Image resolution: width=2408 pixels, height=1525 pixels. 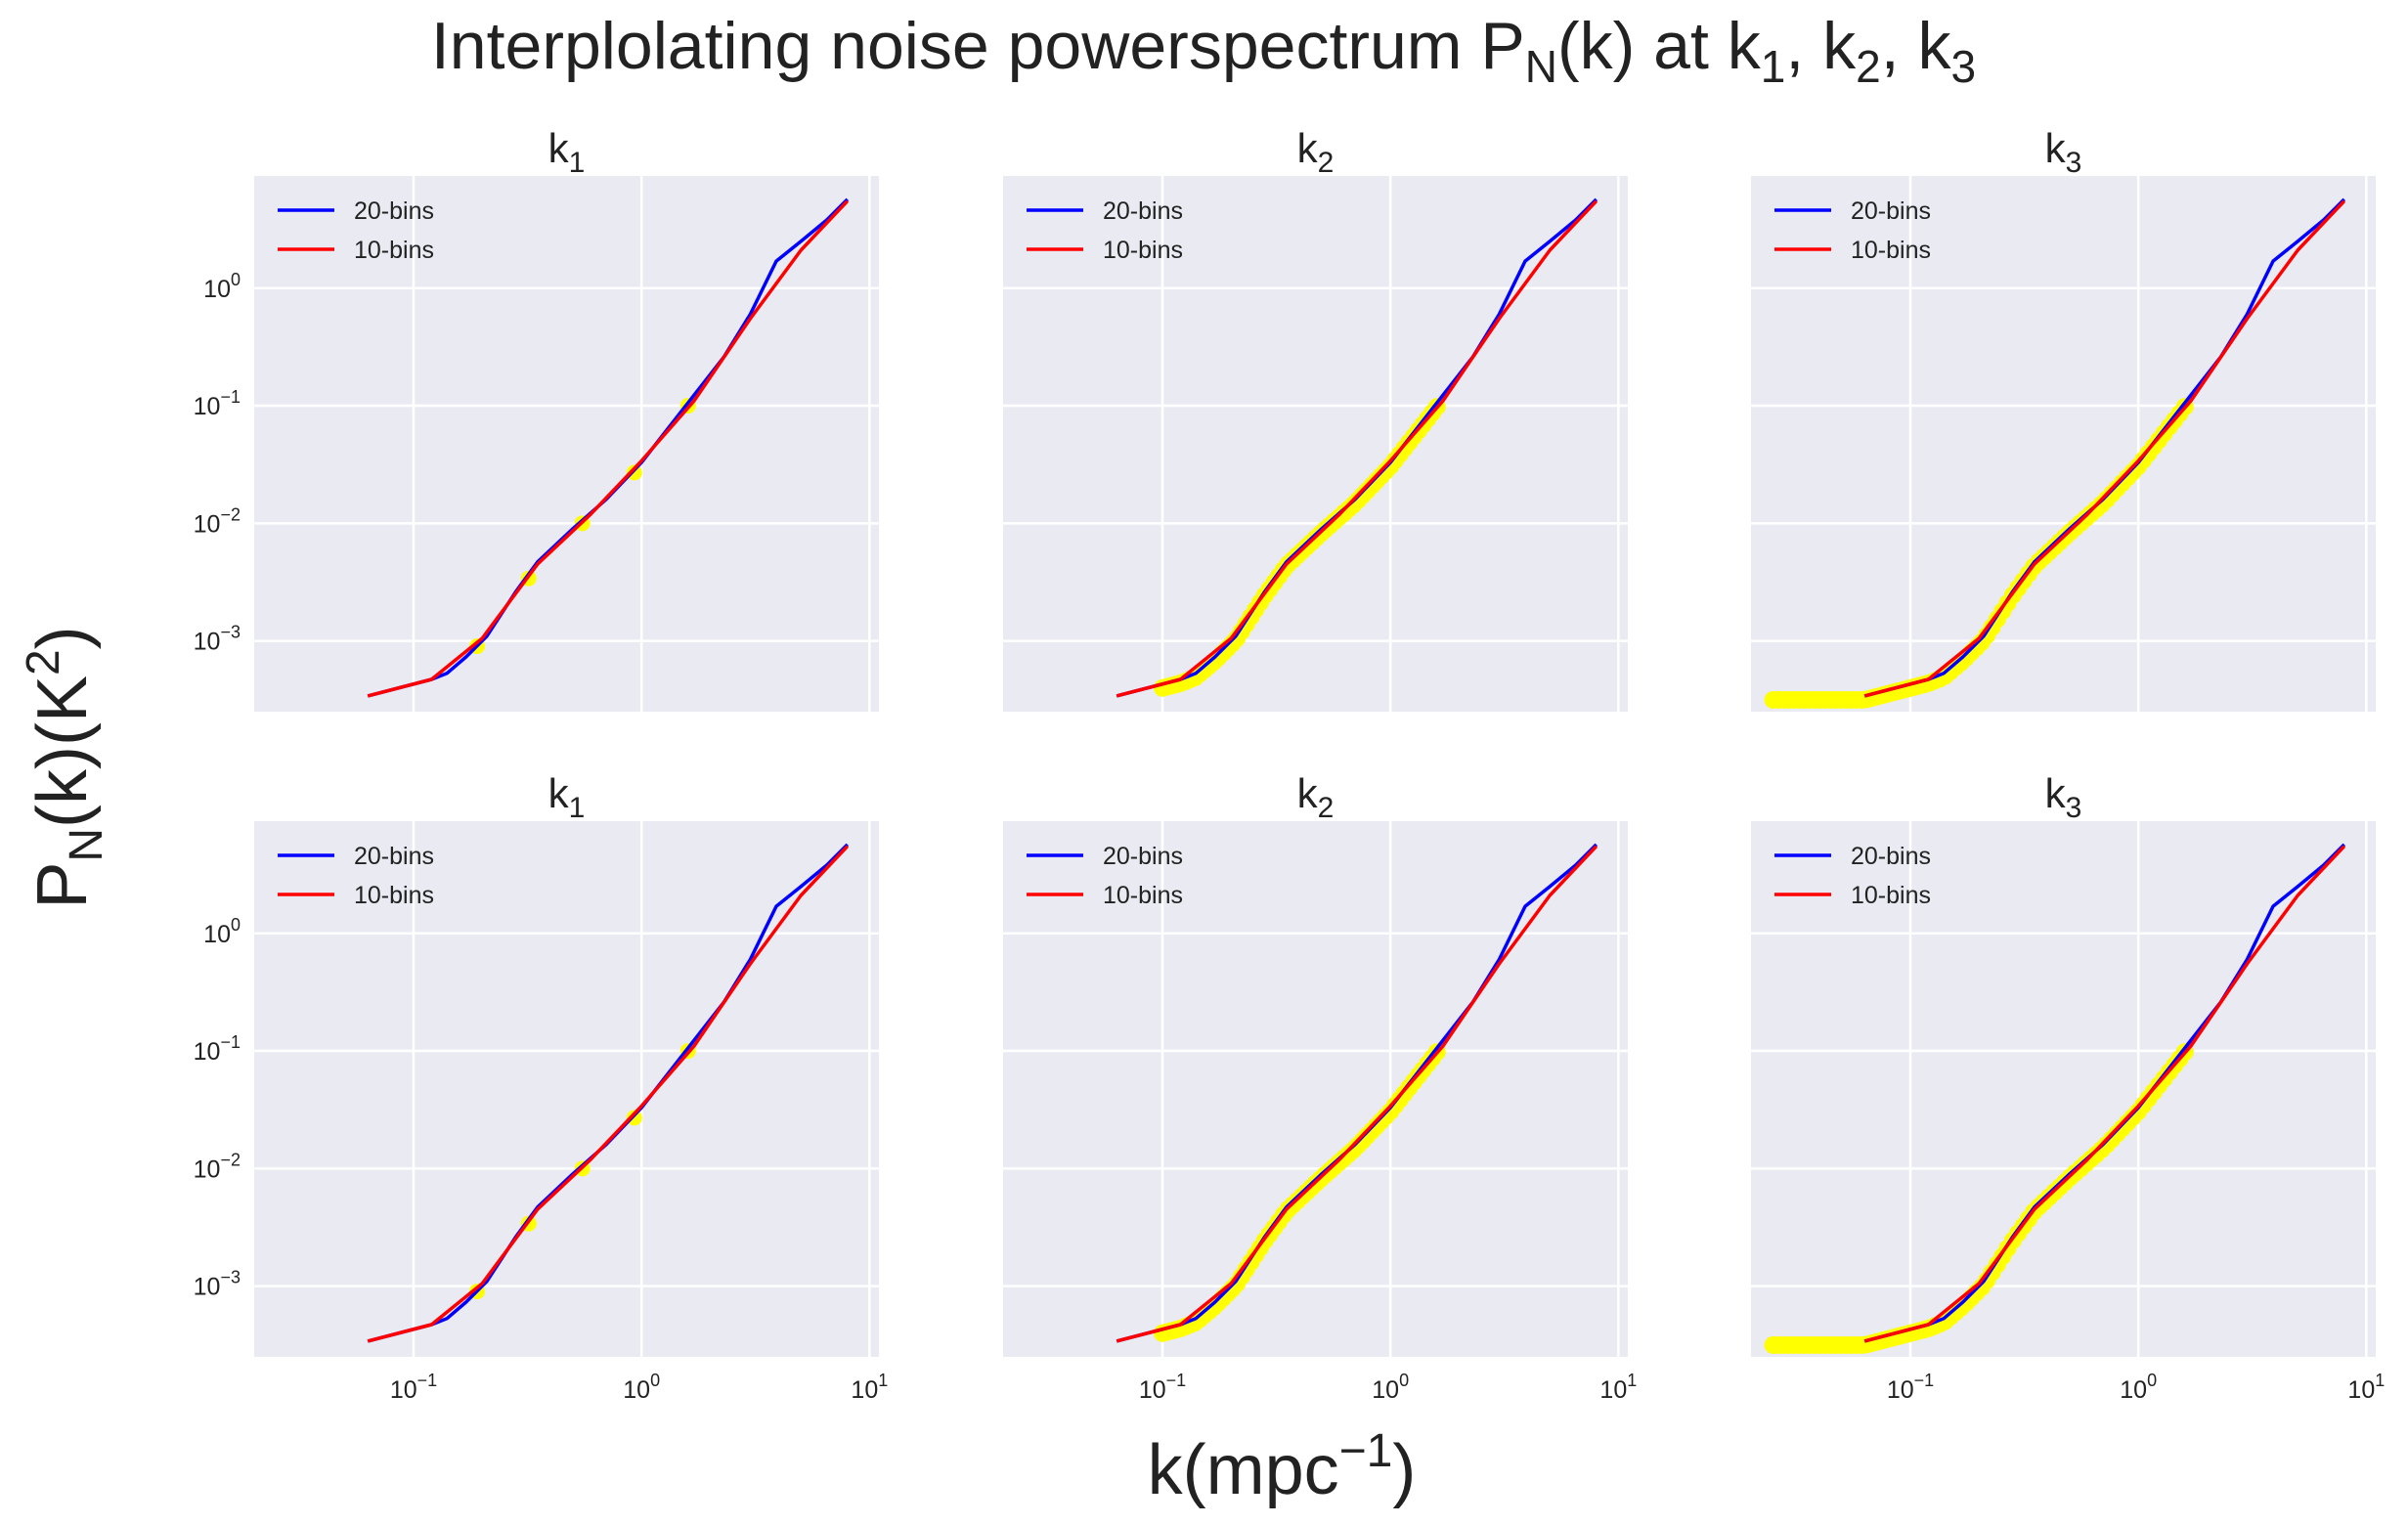 I want to click on y-axis-label-mid: (k)(K, so click(x=62, y=751).